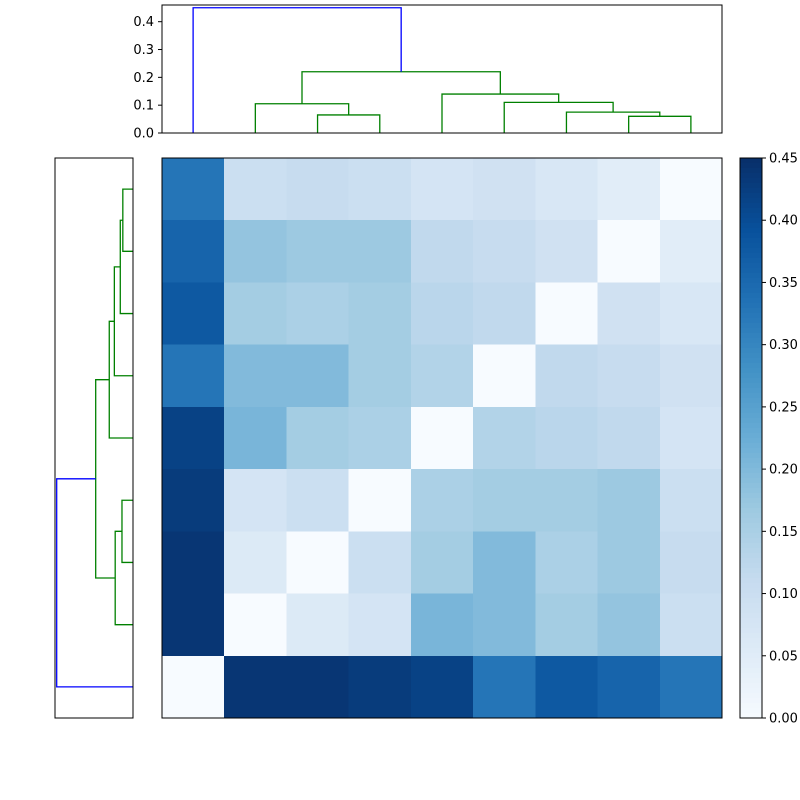 The width and height of the screenshot is (800, 800). What do you see at coordinates (783, 470) in the screenshot?
I see `colorbar-tick-label: 0.20` at bounding box center [783, 470].